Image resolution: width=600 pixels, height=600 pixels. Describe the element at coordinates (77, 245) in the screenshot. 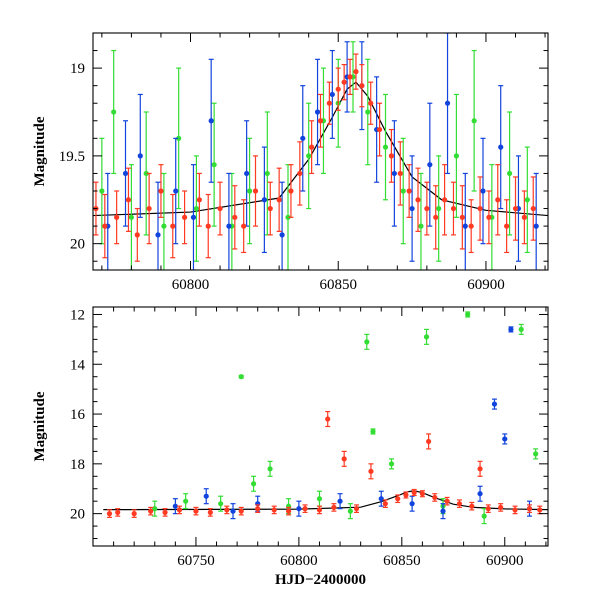

I see `y-tick-label: 20` at that location.